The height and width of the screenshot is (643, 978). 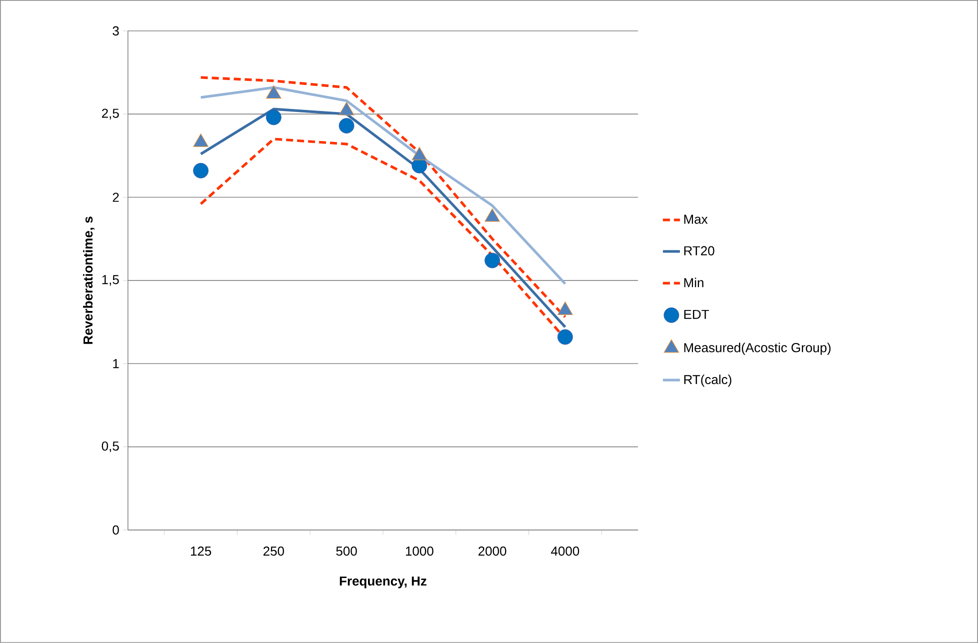 What do you see at coordinates (273, 551) in the screenshot?
I see `x-tick-label: 250` at bounding box center [273, 551].